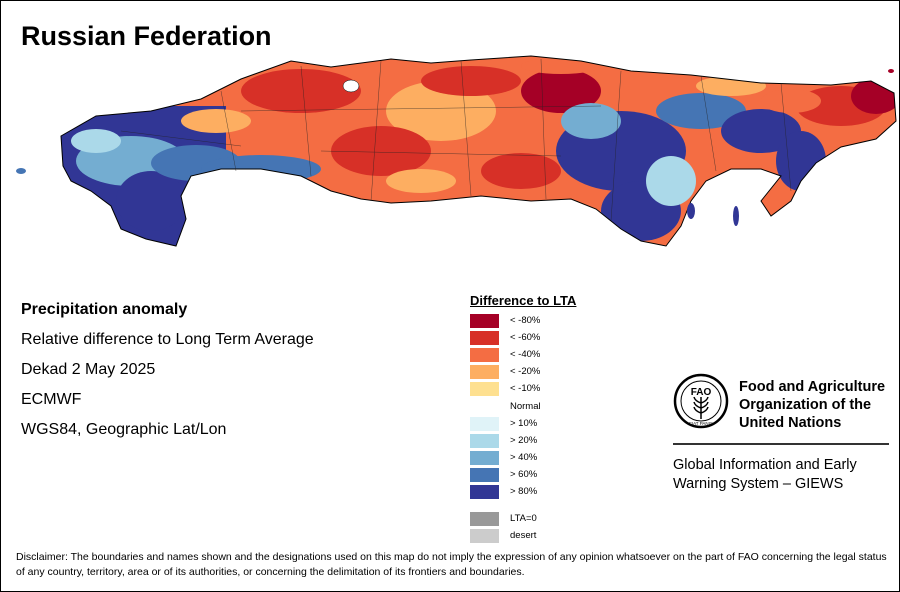 The width and height of the screenshot is (900, 592). I want to click on legend-label: > 40%, so click(524, 457).